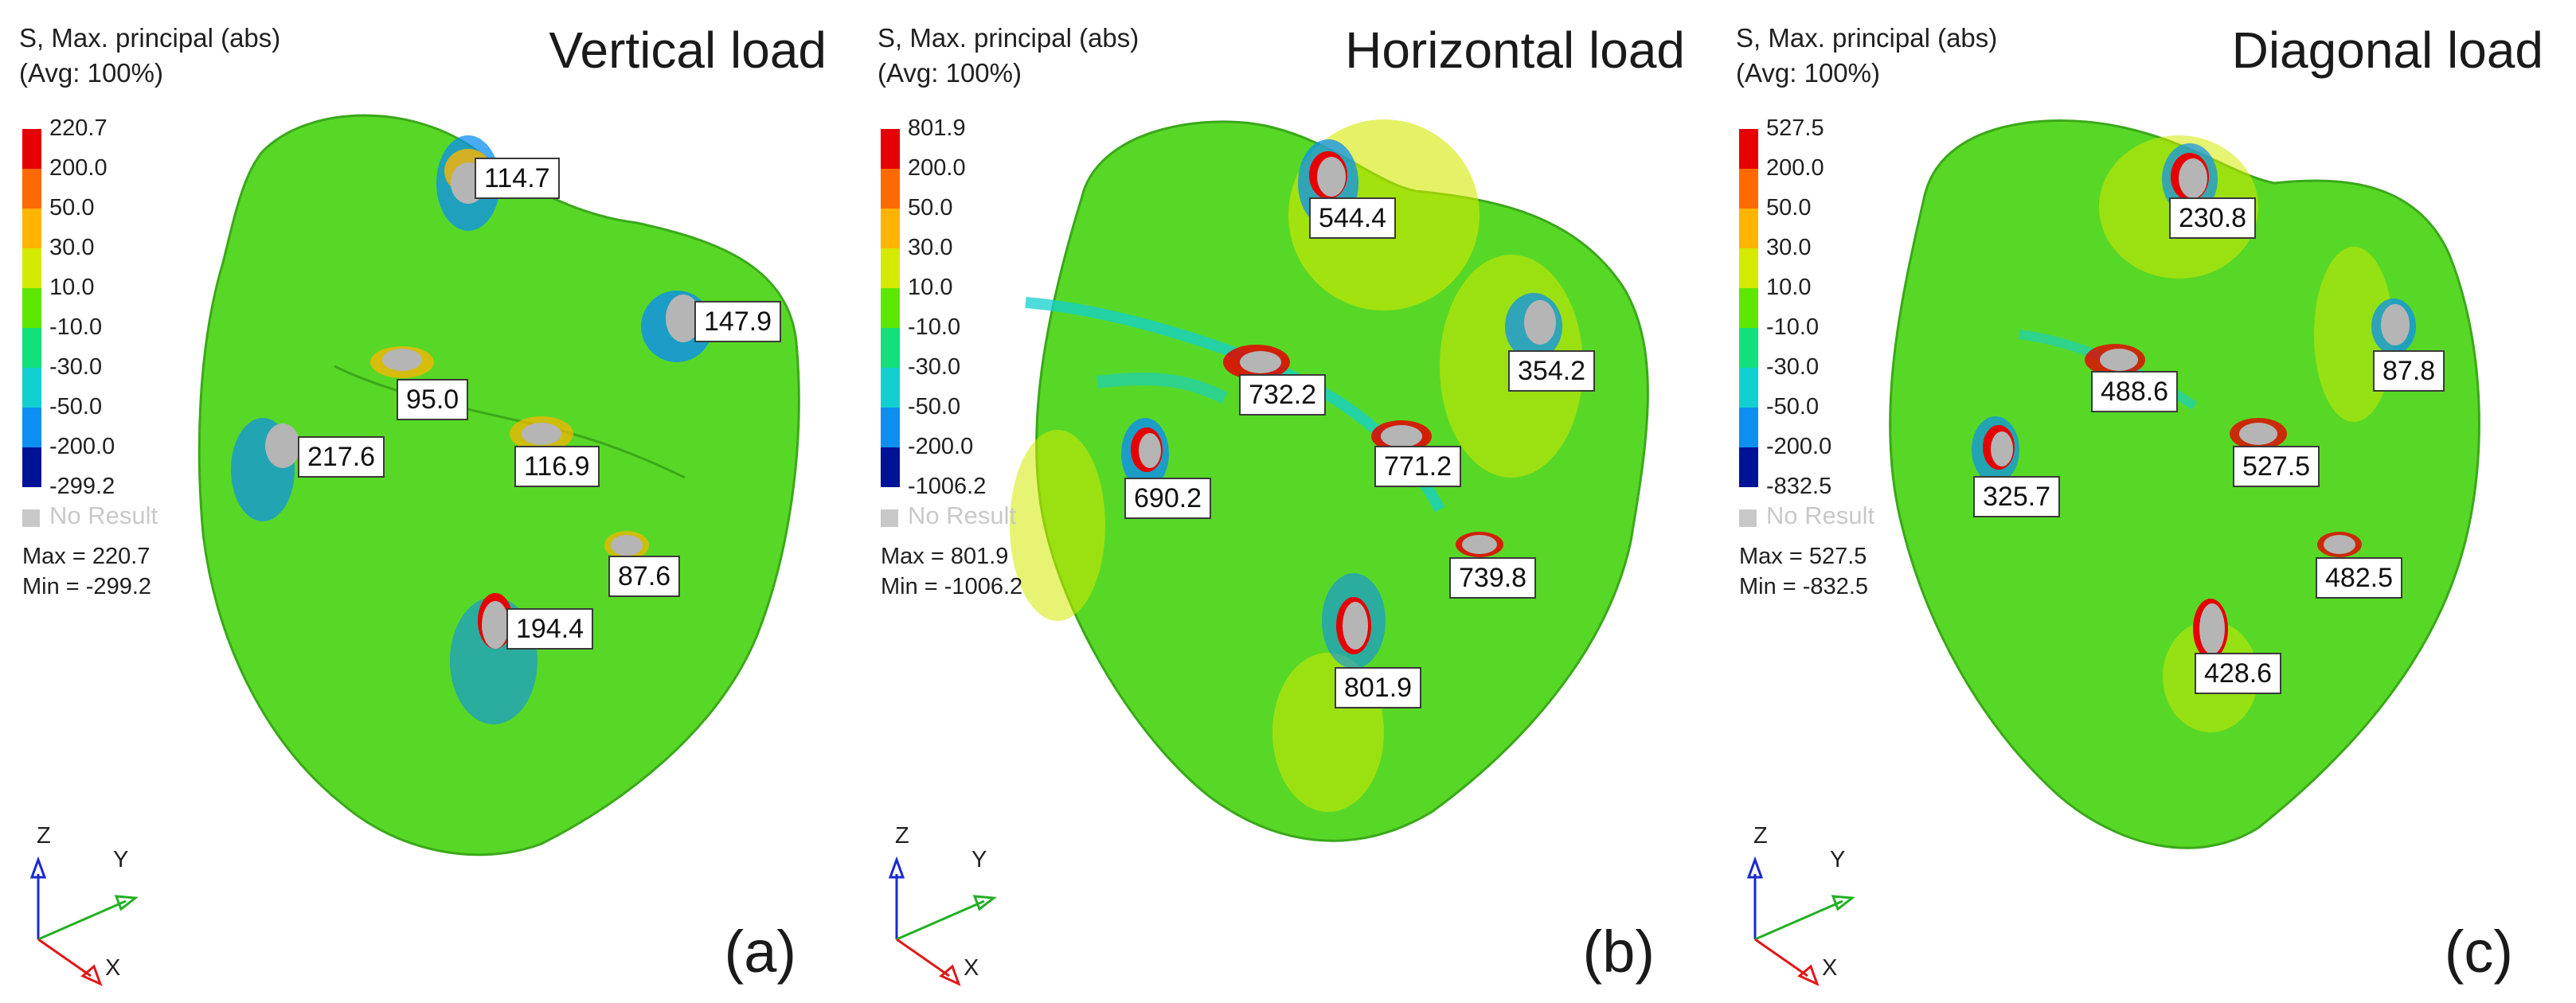 This screenshot has width=2576, height=1003. Describe the element at coordinates (937, 128) in the screenshot. I see `legend-level: 801.9` at that location.